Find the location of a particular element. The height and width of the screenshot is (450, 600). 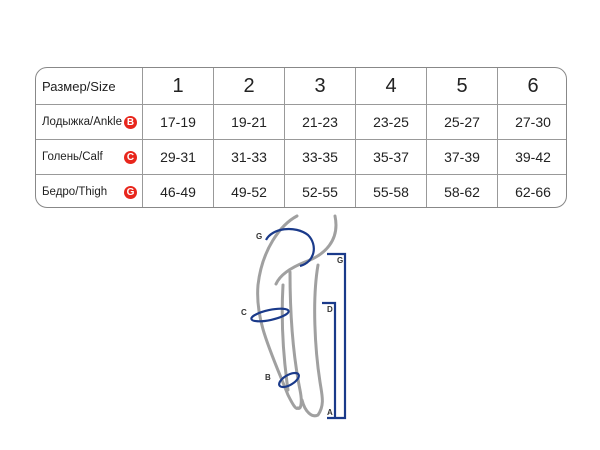

measure-badge: G is located at coordinates (130, 192).